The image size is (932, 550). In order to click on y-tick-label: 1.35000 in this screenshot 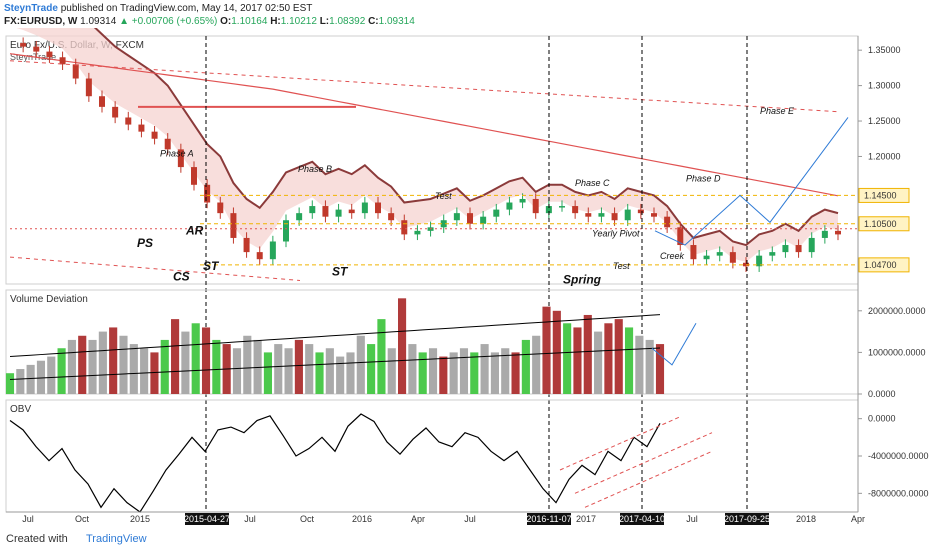, I will do `click(884, 50)`.